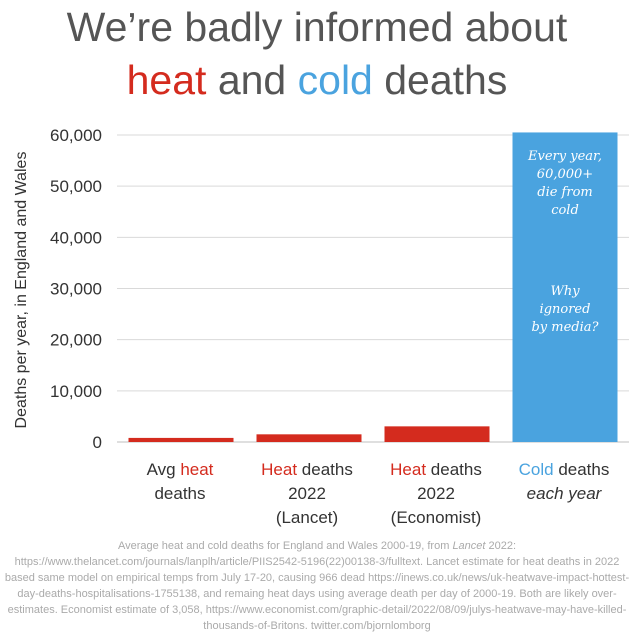 The image size is (634, 640). I want to click on chart-title-line1: We’re badly informed about, so click(317, 27).